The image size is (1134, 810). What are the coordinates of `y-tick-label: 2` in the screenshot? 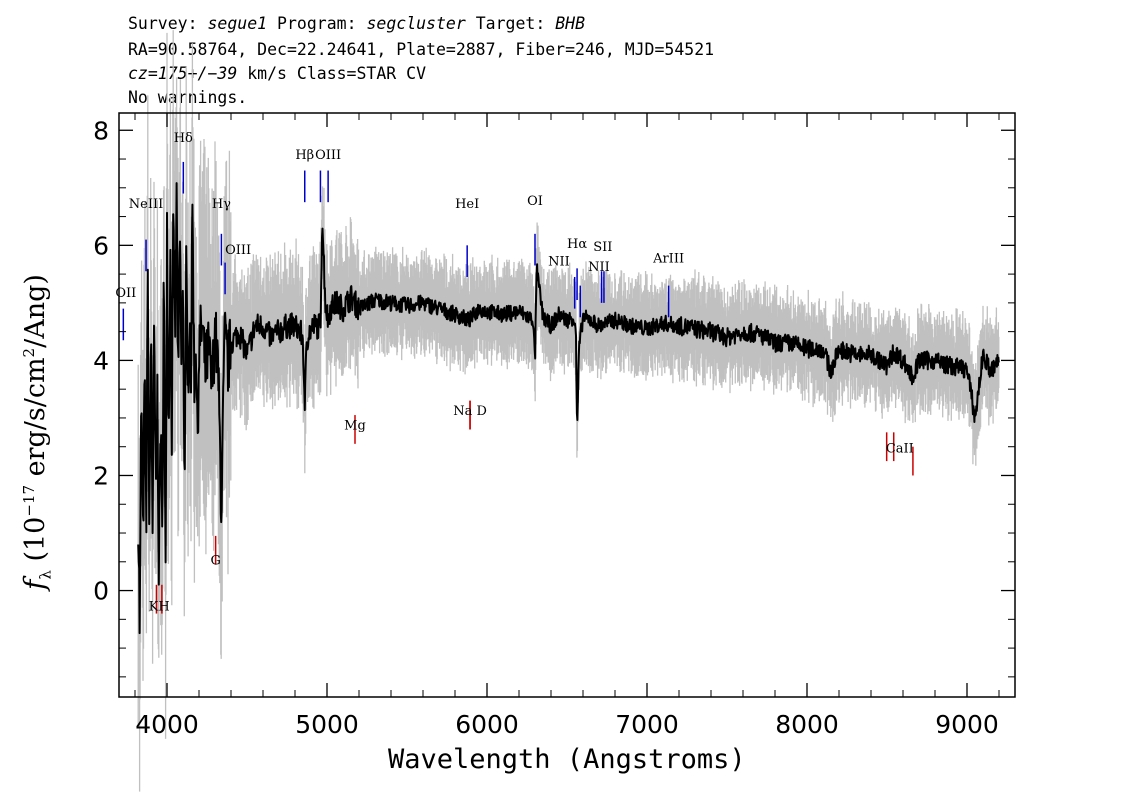 It's located at (101, 475).